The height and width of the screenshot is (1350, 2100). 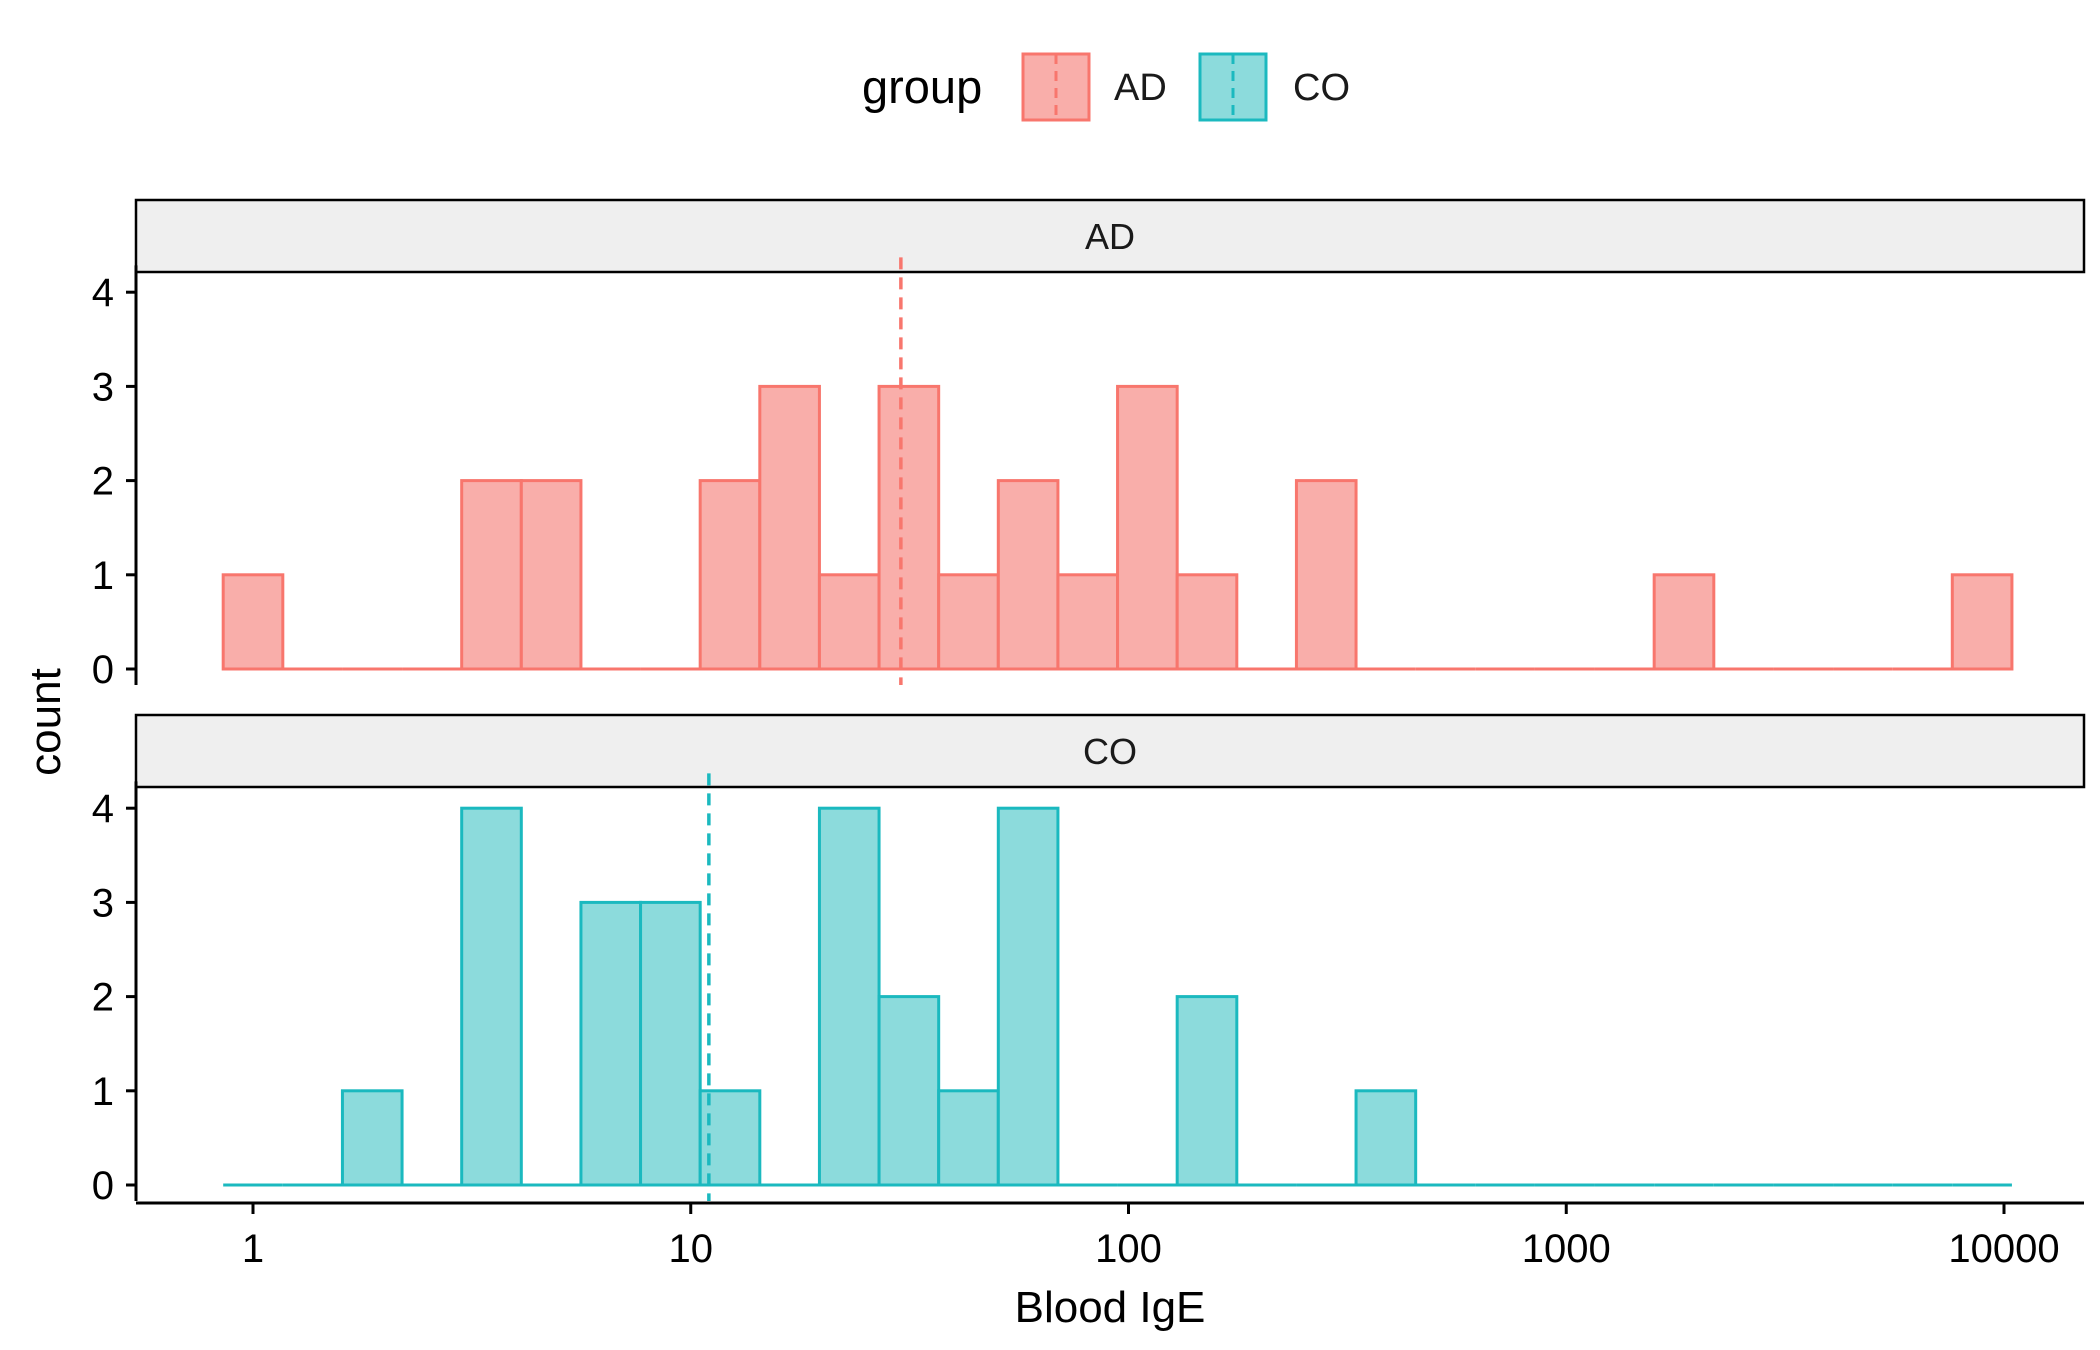 I want to click on x-tick-label: 100, so click(x=1128, y=1249).